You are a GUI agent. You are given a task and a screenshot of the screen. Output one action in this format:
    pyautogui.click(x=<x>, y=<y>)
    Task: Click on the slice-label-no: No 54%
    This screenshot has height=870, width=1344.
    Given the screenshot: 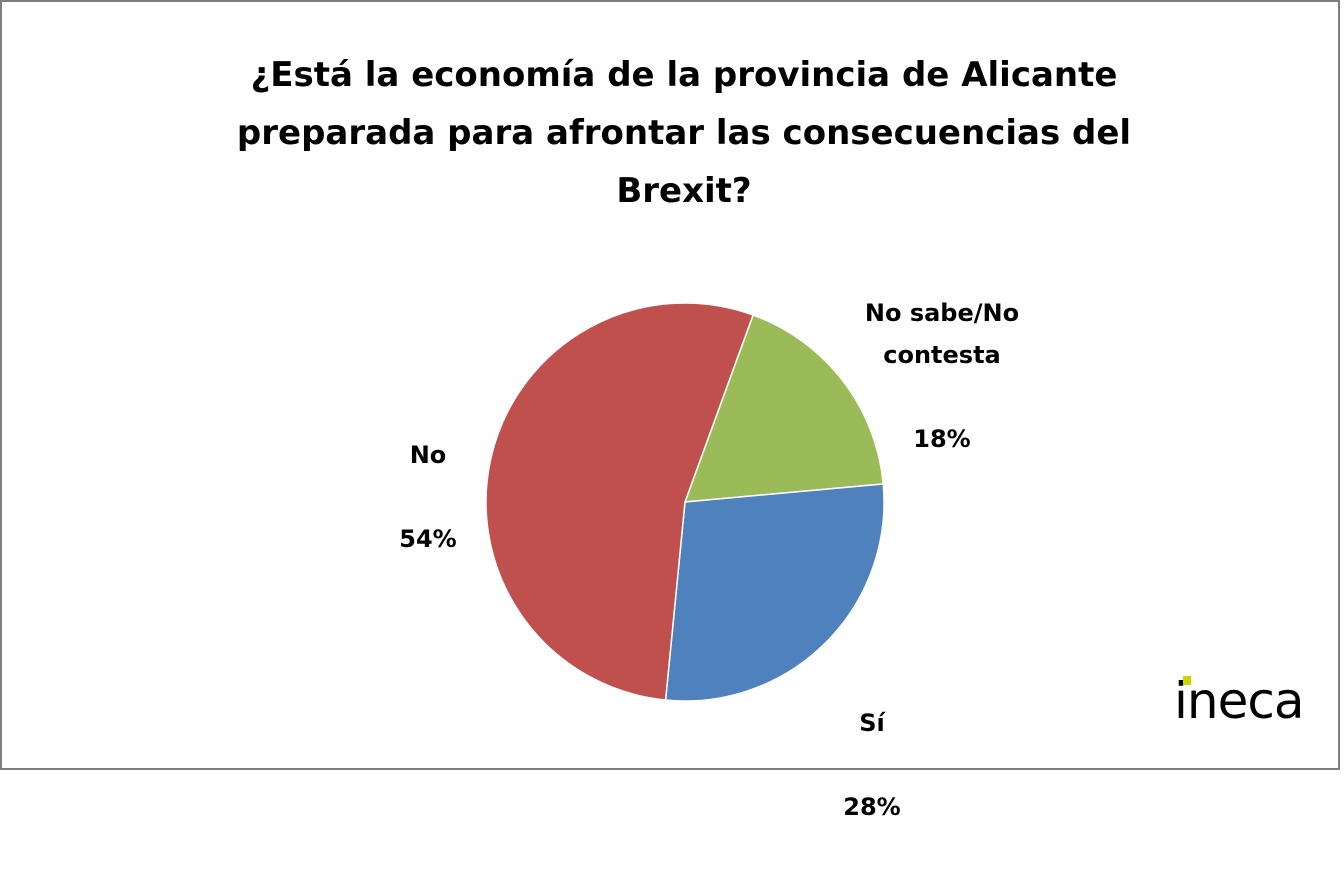 What is the action you would take?
    pyautogui.click(x=428, y=497)
    